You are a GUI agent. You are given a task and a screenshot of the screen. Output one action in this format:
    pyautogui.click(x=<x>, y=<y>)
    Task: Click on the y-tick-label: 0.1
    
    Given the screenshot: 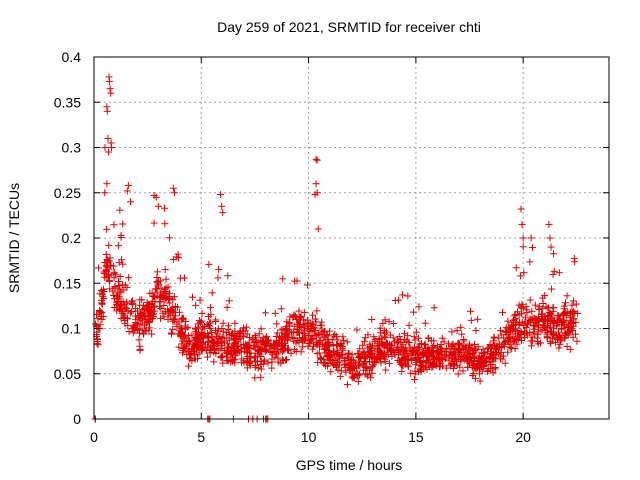 What is the action you would take?
    pyautogui.click(x=72, y=329)
    